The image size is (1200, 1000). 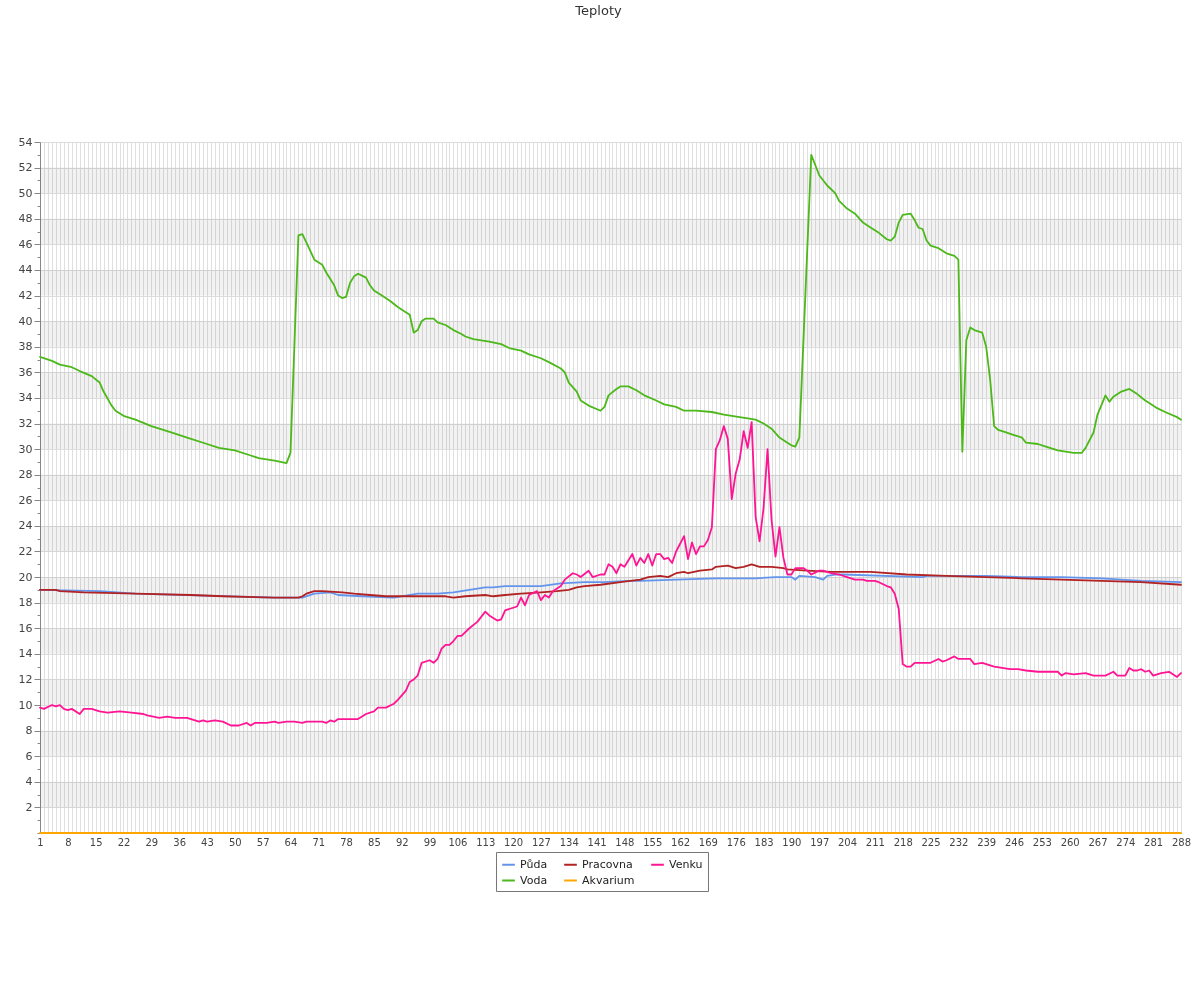 I want to click on x-tick-label: 120, so click(x=514, y=842).